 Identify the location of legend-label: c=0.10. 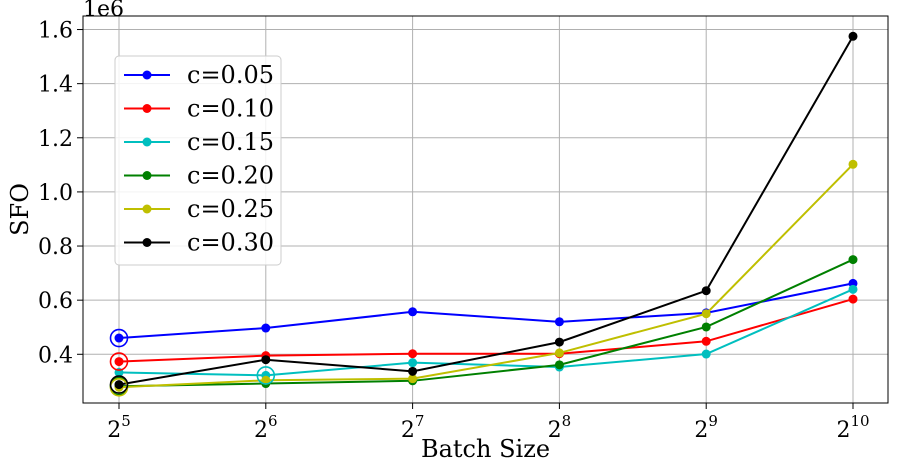
(230, 109).